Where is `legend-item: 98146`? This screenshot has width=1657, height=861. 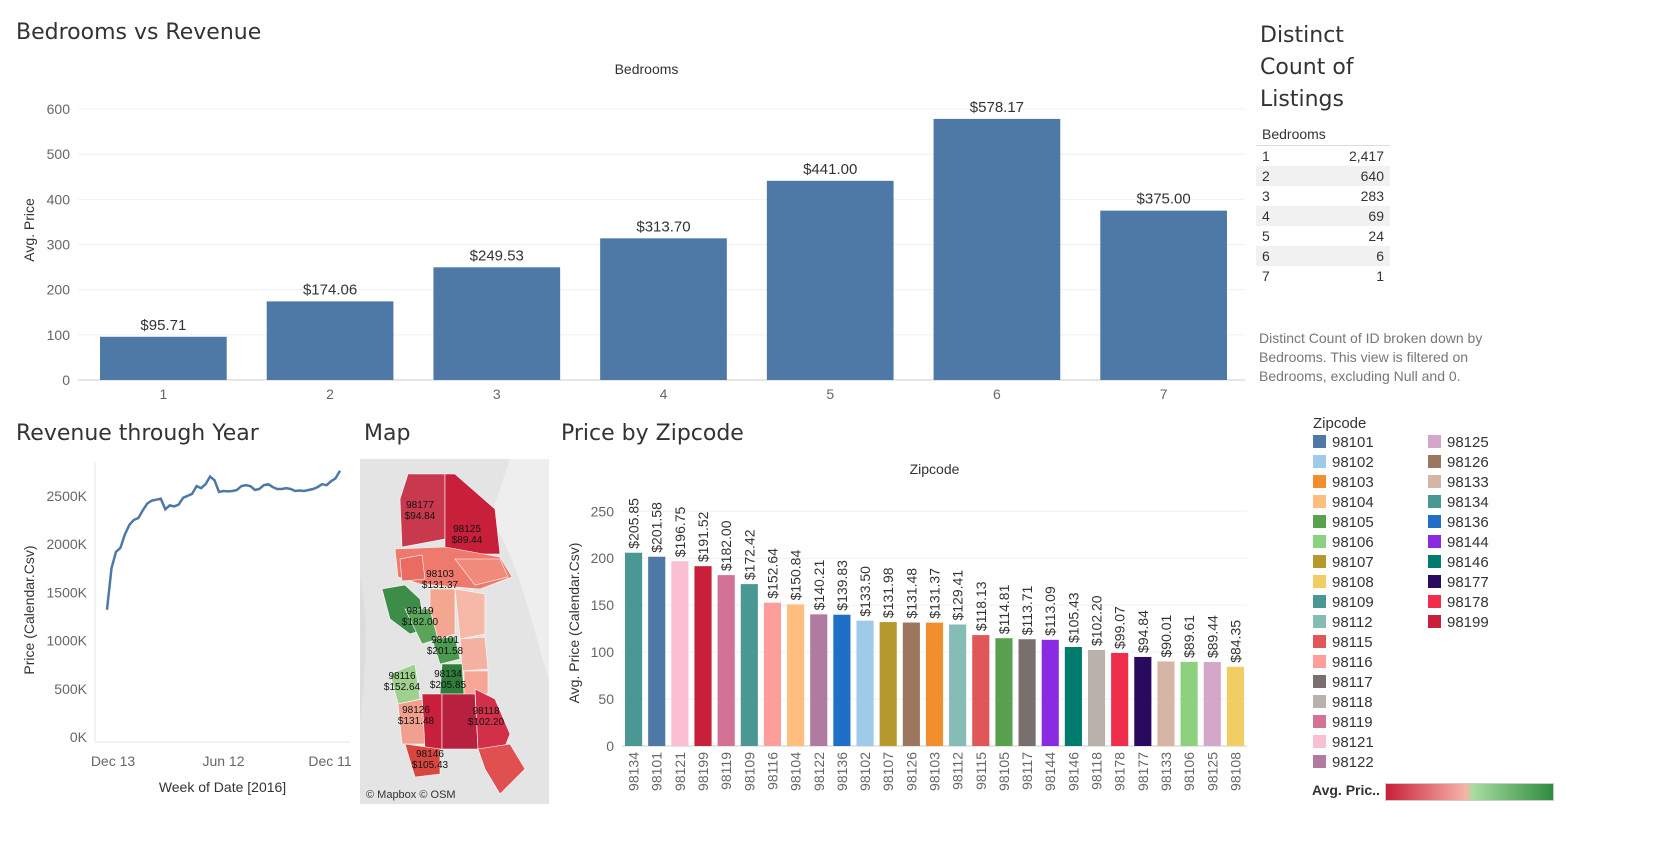
legend-item: 98146 is located at coordinates (1458, 563).